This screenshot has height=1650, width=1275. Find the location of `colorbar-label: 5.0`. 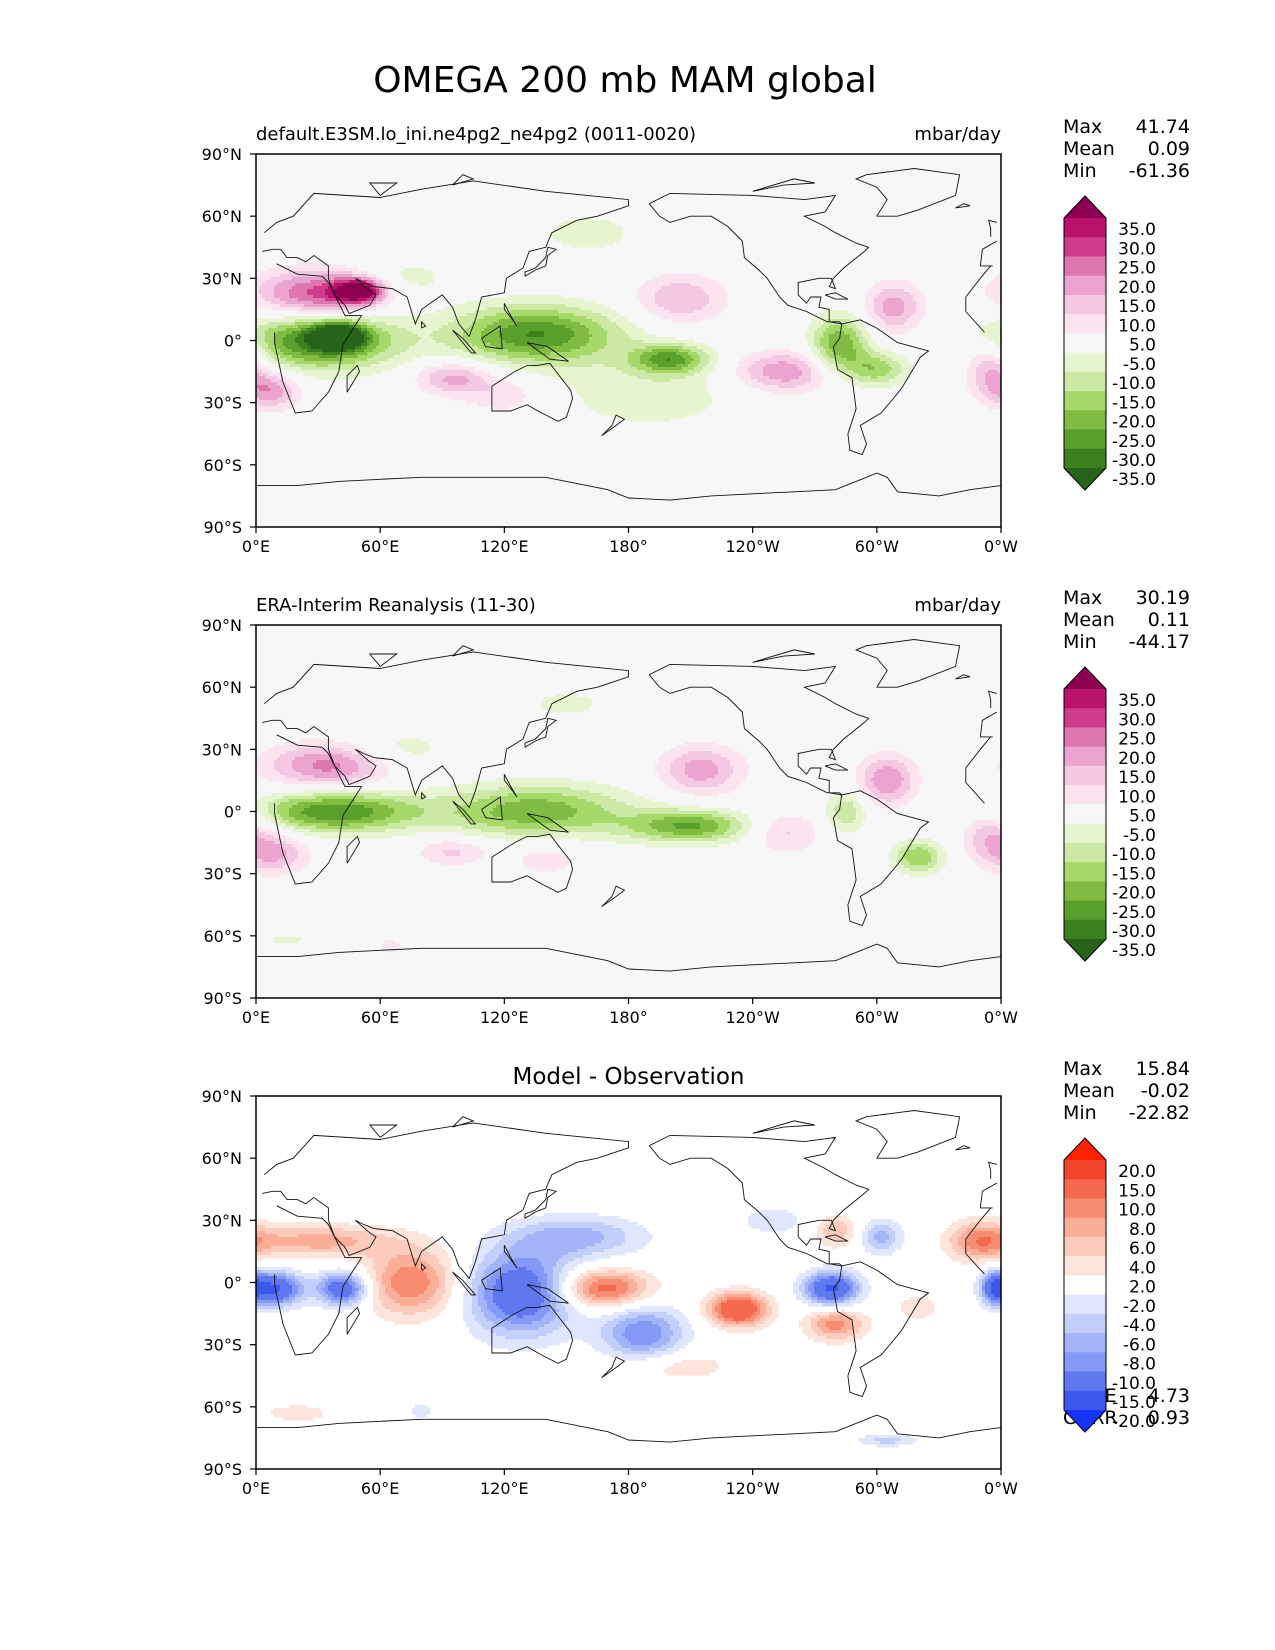

colorbar-label: 5.0 is located at coordinates (1142, 346).